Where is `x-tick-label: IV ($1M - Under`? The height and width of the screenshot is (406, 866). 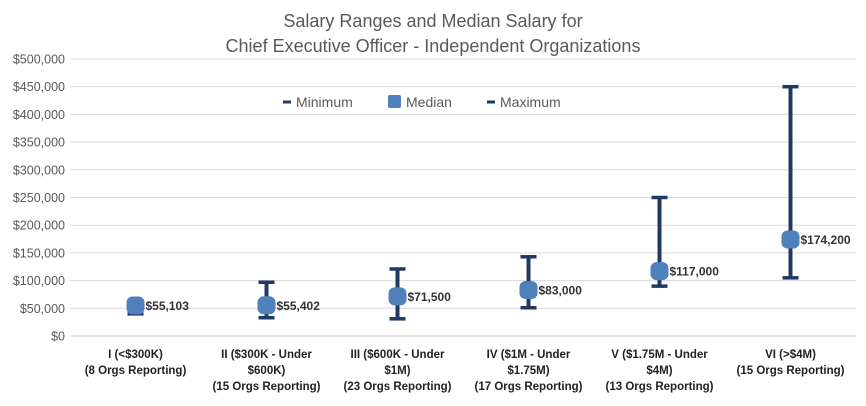 x-tick-label: IV ($1M - Under is located at coordinates (529, 355).